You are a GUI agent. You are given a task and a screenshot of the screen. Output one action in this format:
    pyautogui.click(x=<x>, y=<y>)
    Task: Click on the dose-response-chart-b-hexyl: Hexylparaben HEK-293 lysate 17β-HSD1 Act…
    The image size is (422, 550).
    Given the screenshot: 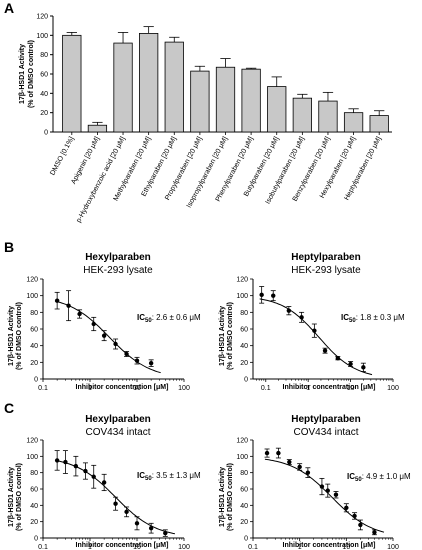 What is the action you would take?
    pyautogui.click(x=104, y=322)
    